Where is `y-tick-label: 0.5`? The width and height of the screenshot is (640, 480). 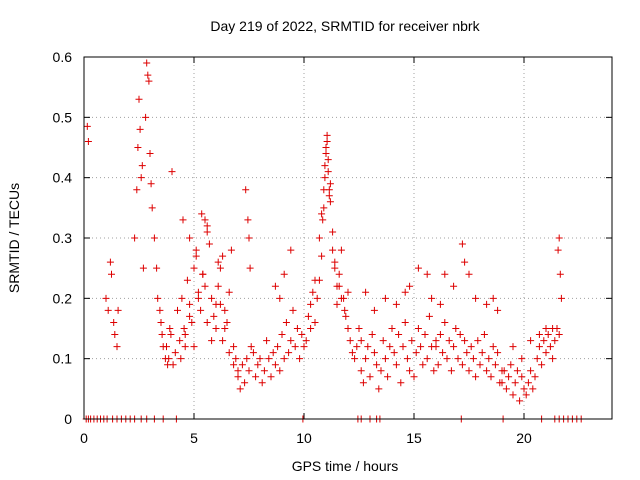
y-tick-label: 0.5 is located at coordinates (63, 117).